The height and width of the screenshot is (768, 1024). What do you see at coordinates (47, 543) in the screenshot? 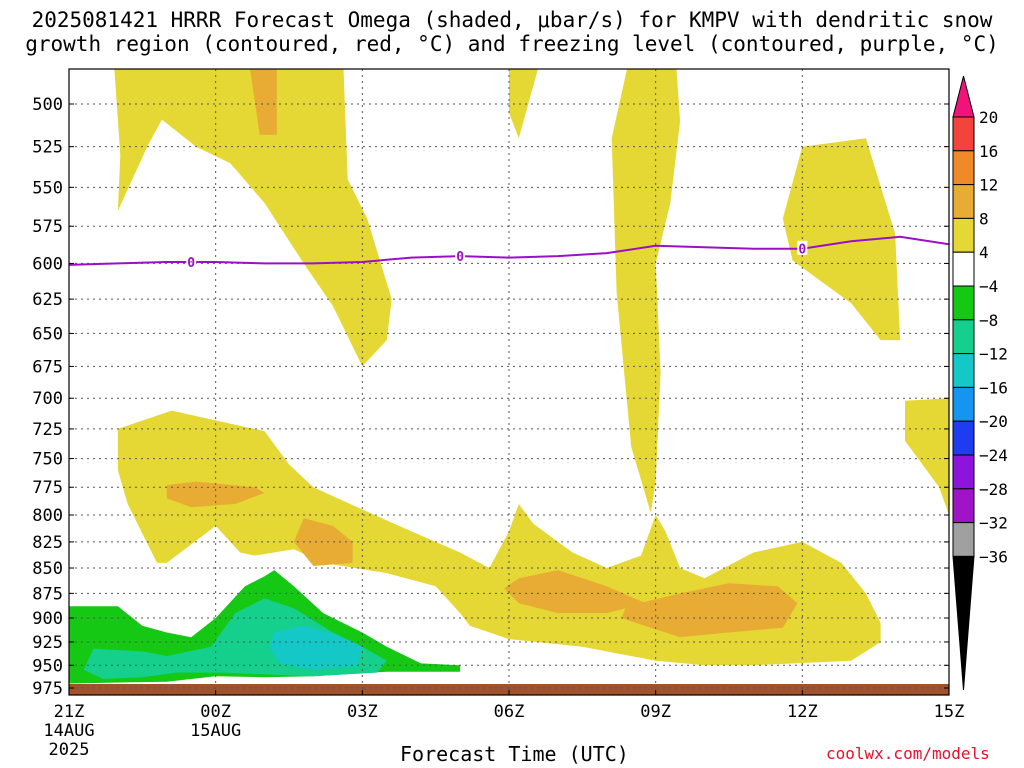
I see `y-tick-label-825: 825` at bounding box center [47, 543].